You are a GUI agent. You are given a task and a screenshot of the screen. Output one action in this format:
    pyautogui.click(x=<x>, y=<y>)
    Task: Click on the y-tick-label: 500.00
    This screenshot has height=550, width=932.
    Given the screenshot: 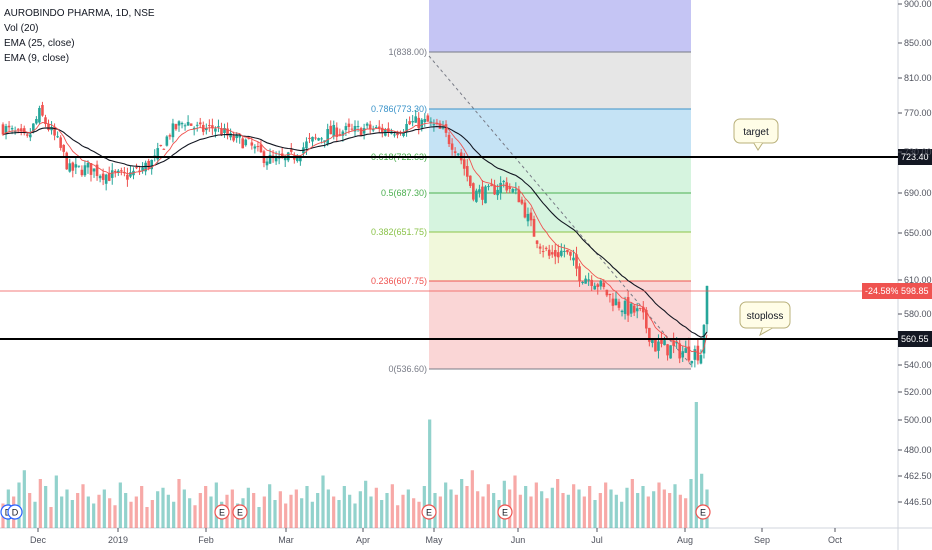 What is the action you would take?
    pyautogui.click(x=918, y=420)
    